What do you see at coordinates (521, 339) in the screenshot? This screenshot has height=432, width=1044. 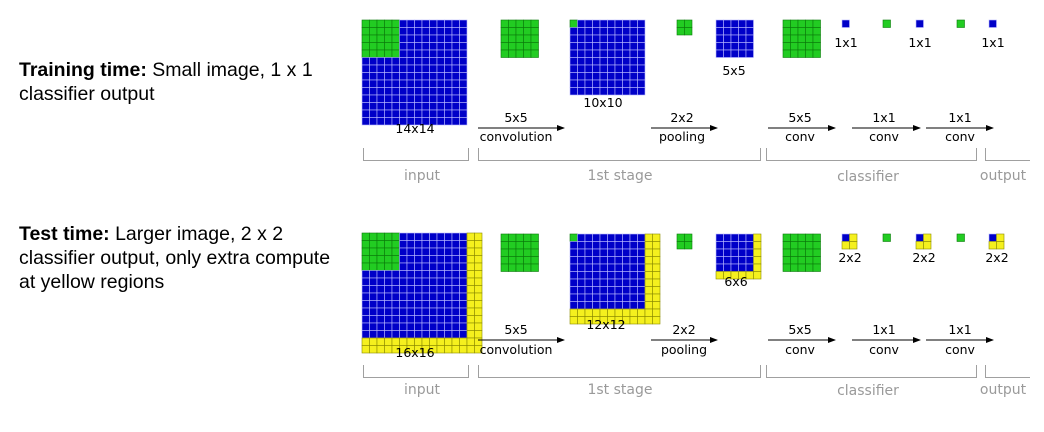 I see `test-op-conv: 5x5 convolution` at bounding box center [521, 339].